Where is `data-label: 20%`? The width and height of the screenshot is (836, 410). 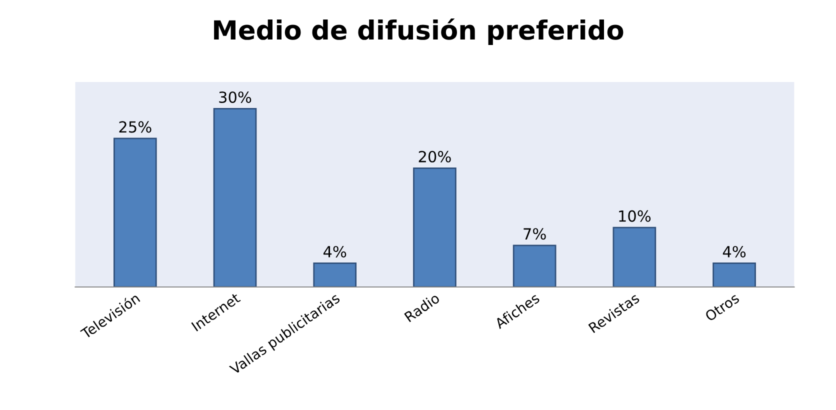 data-label: 20% is located at coordinates (434, 156).